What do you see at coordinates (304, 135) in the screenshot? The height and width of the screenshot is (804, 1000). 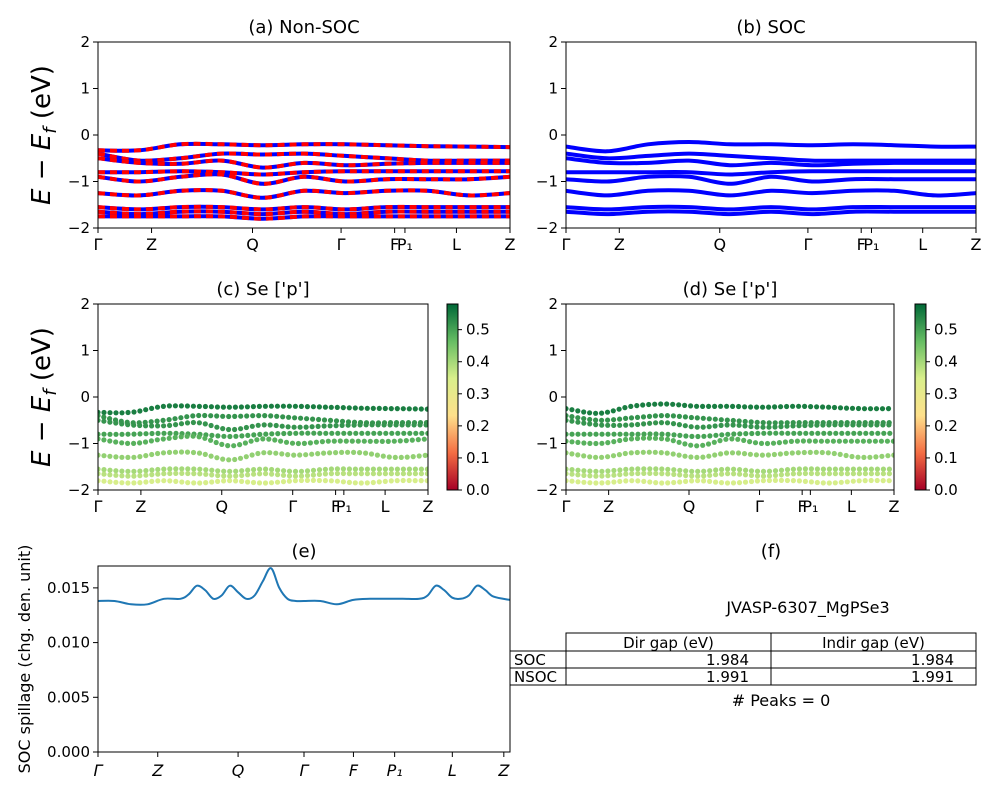 I see `panel-a-frame` at bounding box center [304, 135].